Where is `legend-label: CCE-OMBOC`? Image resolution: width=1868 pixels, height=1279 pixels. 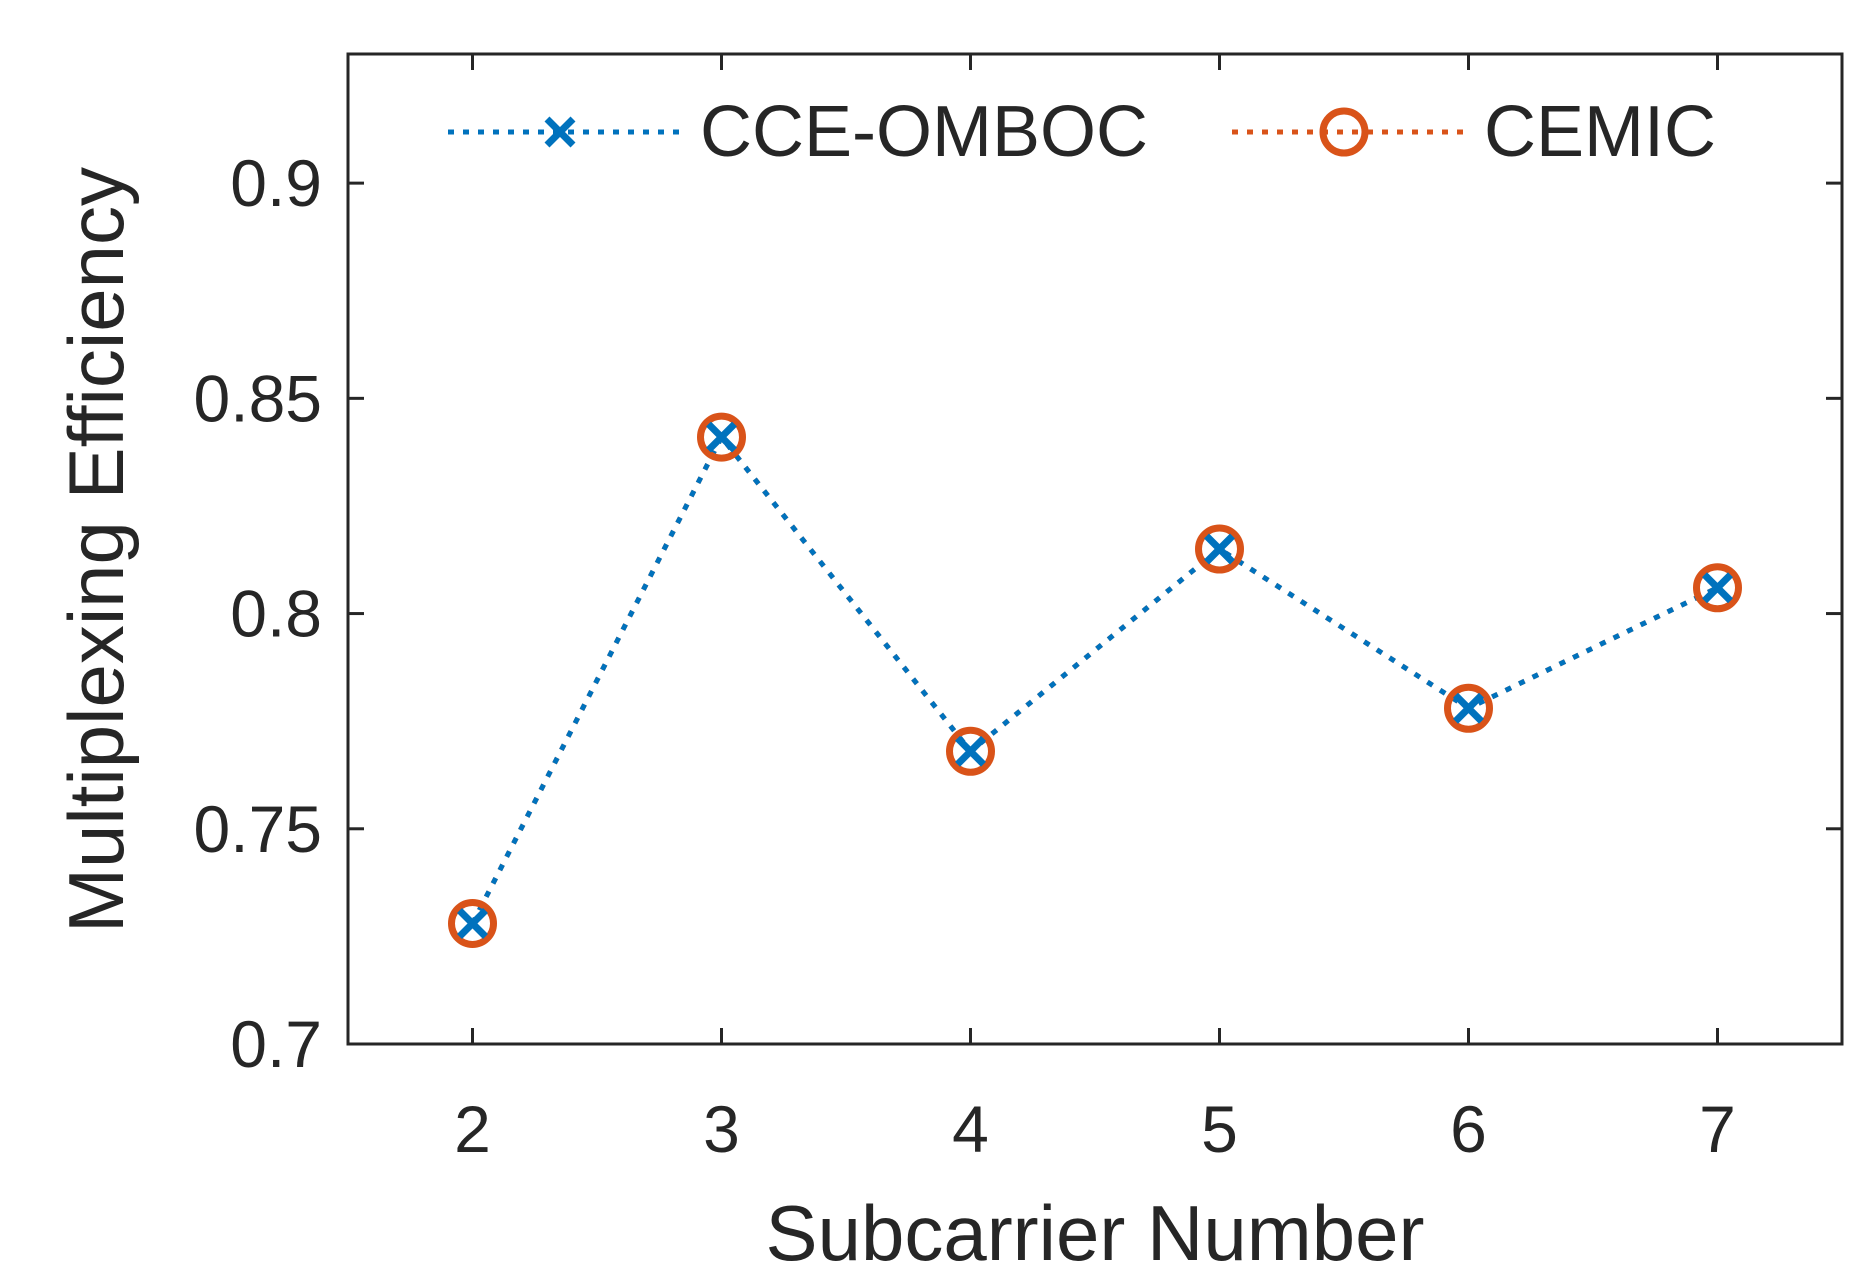
legend-label: CCE-OMBOC is located at coordinates (924, 132).